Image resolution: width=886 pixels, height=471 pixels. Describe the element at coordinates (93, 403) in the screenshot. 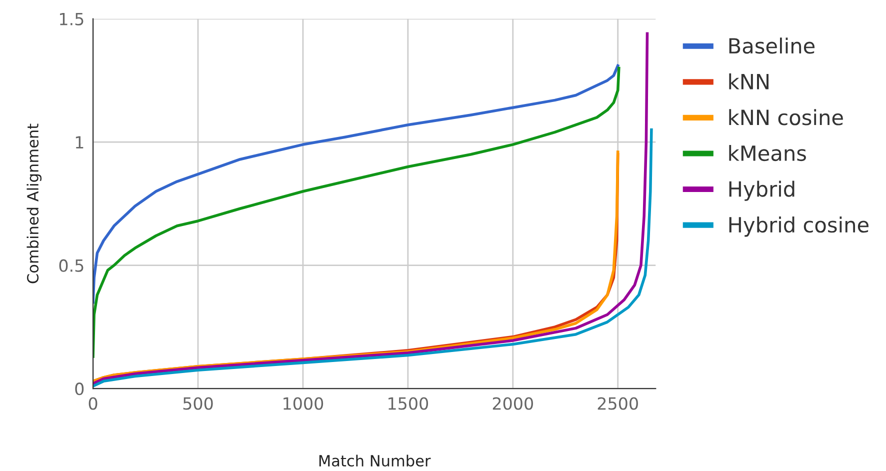

I see `x-tick-label: 0` at that location.